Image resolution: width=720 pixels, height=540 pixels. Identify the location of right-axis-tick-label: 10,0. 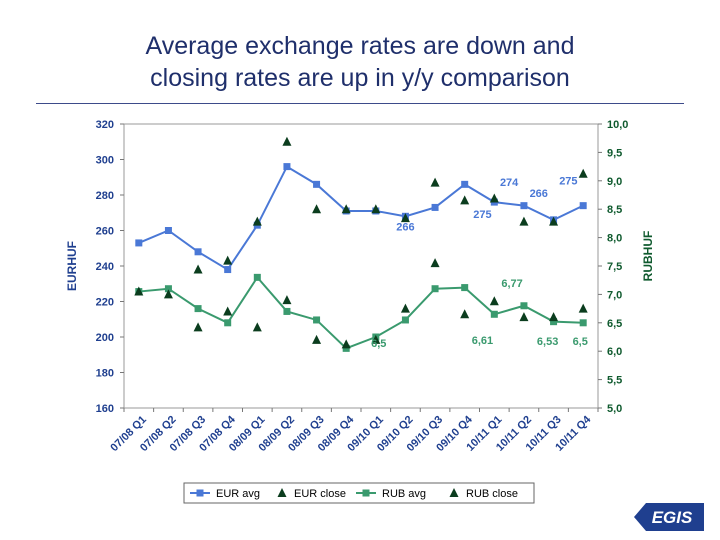
(617, 125).